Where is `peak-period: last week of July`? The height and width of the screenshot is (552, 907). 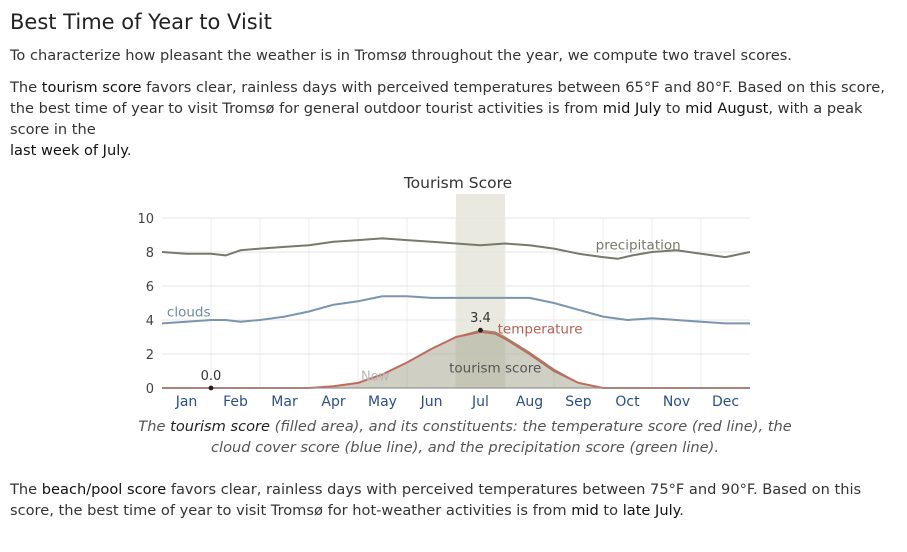 peak-period: last week of July is located at coordinates (68, 150).